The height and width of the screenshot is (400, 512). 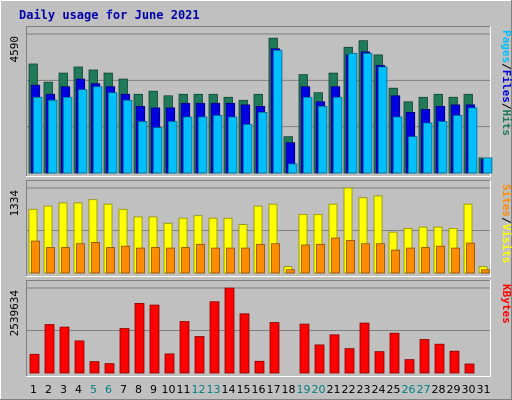 What do you see at coordinates (349, 389) in the screenshot?
I see `day-label-22: 22` at bounding box center [349, 389].